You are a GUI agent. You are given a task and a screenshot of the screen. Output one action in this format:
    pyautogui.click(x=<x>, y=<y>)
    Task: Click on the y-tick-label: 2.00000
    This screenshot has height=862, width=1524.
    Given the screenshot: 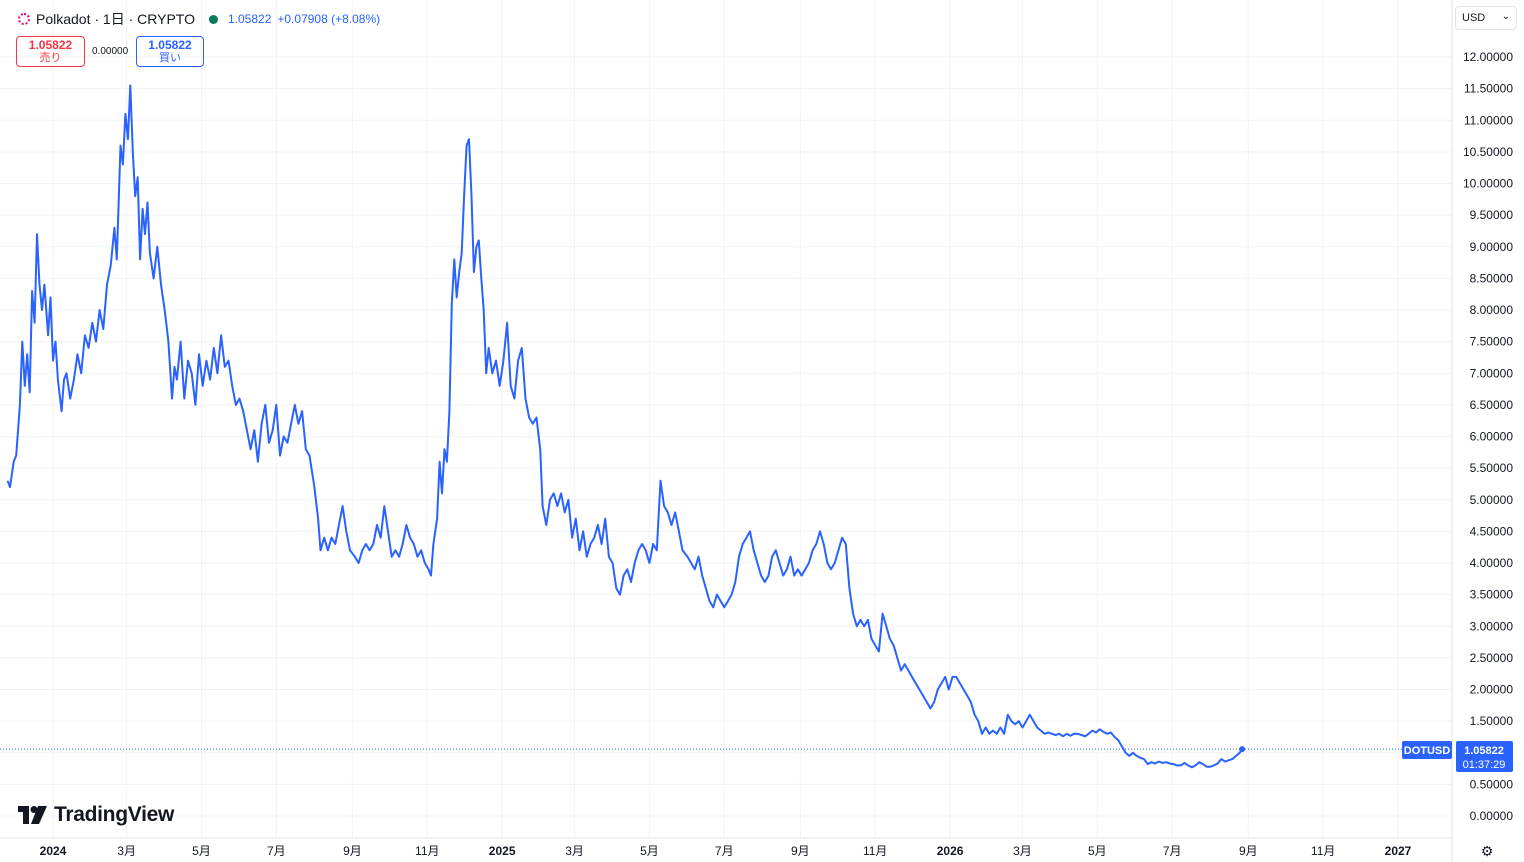 What is the action you would take?
    pyautogui.click(x=1492, y=690)
    